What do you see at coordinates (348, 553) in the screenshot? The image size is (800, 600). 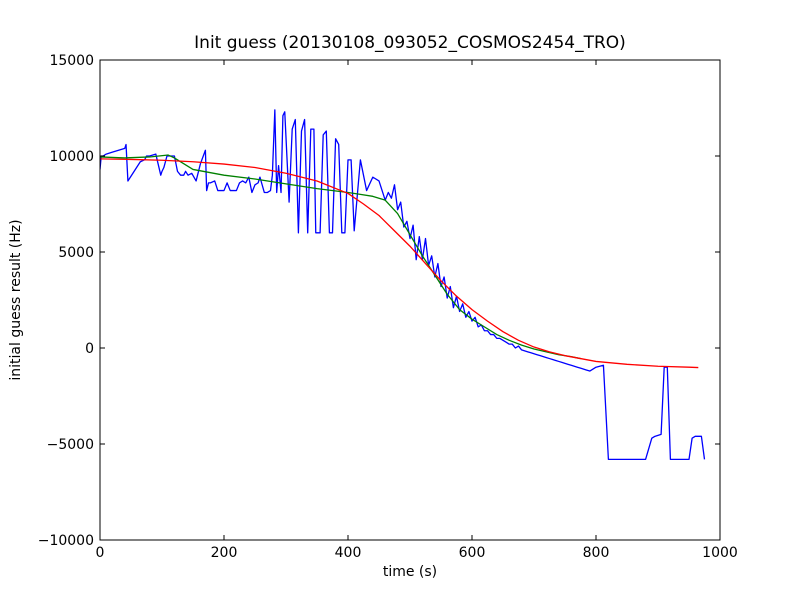 I see `x-tick-label: 400` at bounding box center [348, 553].